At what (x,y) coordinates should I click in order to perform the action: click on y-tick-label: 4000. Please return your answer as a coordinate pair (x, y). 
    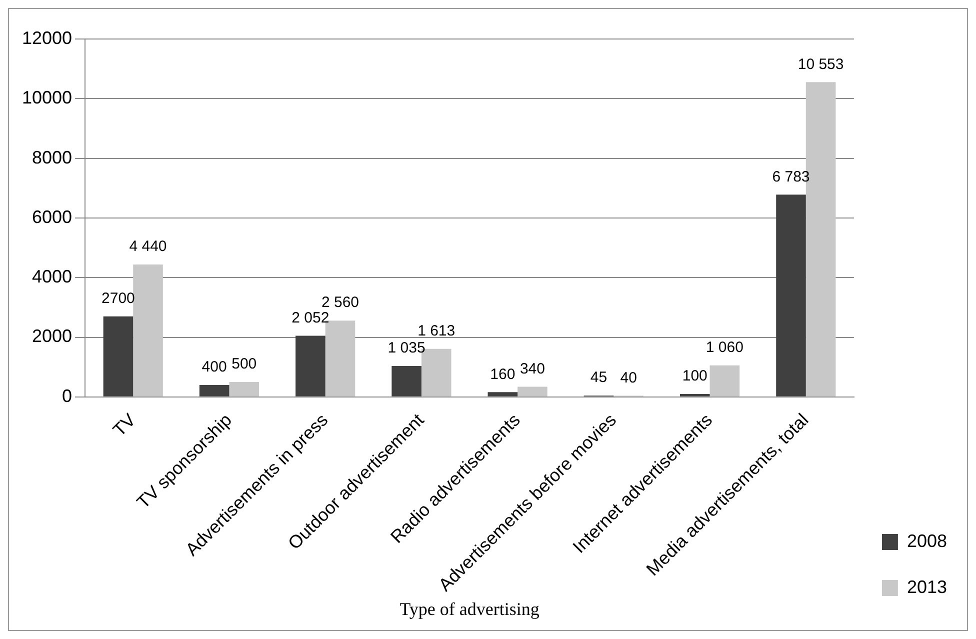
    Looking at the image, I should click on (52, 276).